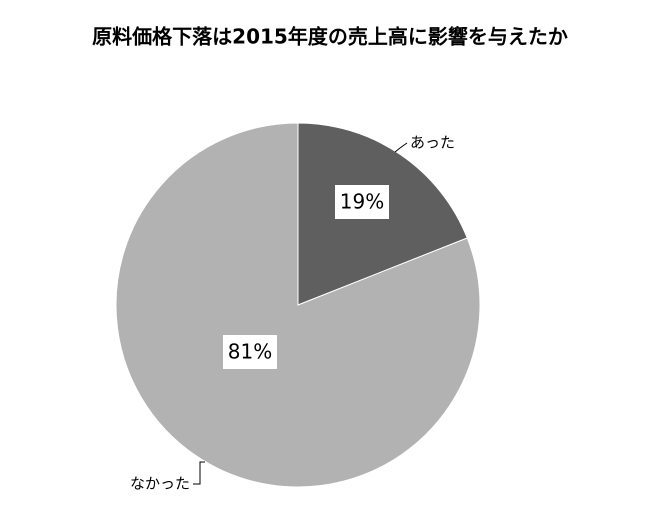  I want to click on value-label: 81%, so click(250, 352).